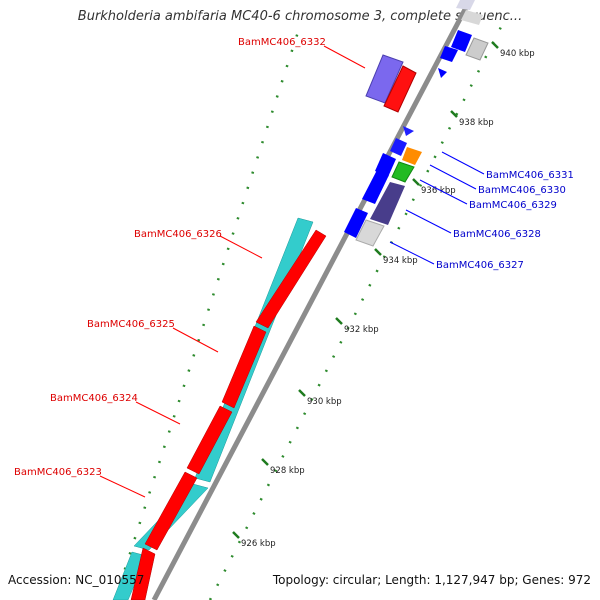 This screenshot has height=600, width=600. I want to click on tick-label: 940 kbp, so click(517, 54).